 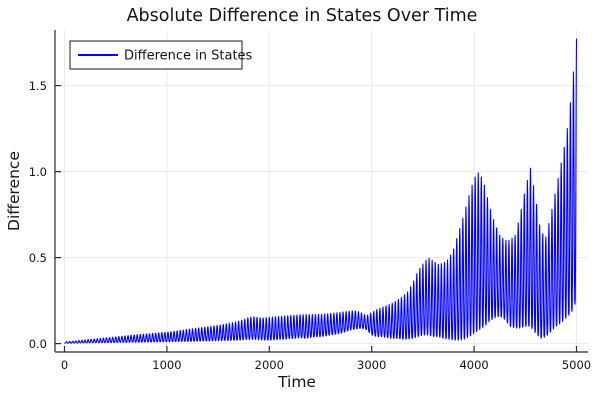 I want to click on x-axis-label: Time, so click(x=296, y=382).